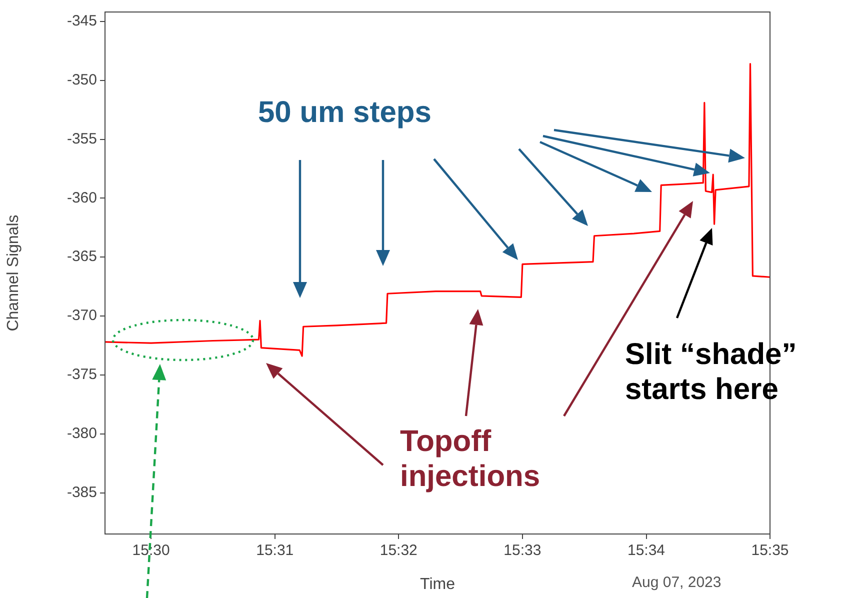  What do you see at coordinates (770, 551) in the screenshot?
I see `x-tick-label: 15:35` at bounding box center [770, 551].